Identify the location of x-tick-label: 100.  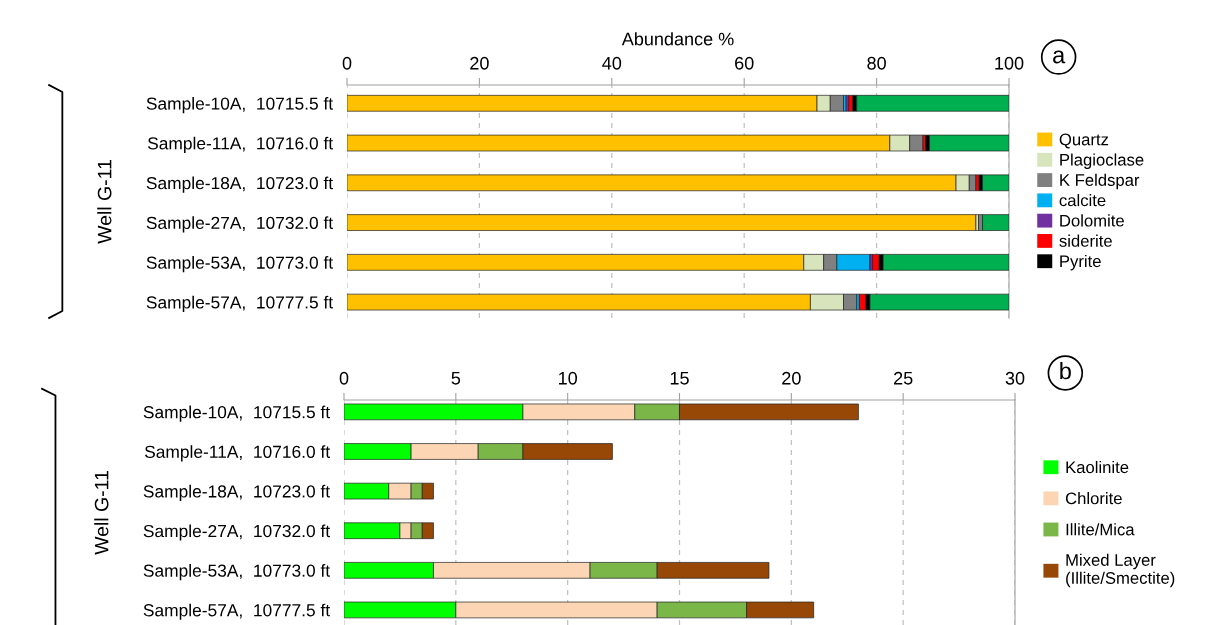
(1009, 63).